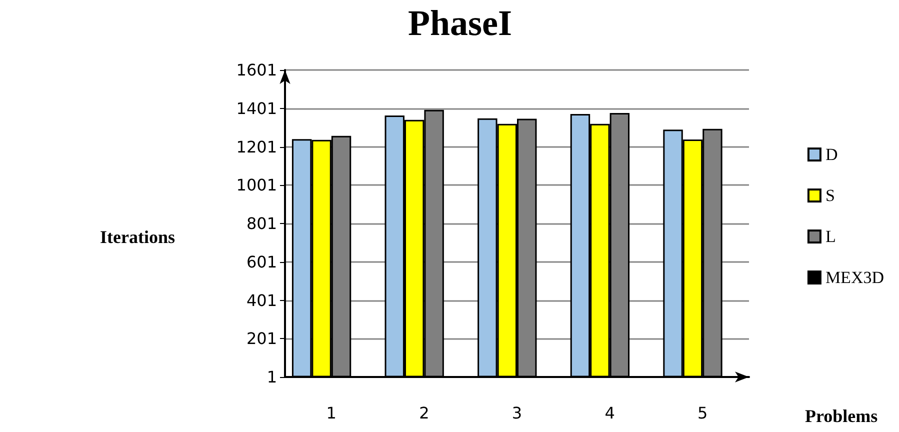 The width and height of the screenshot is (899, 432). I want to click on x-tick-label: 5, so click(703, 413).